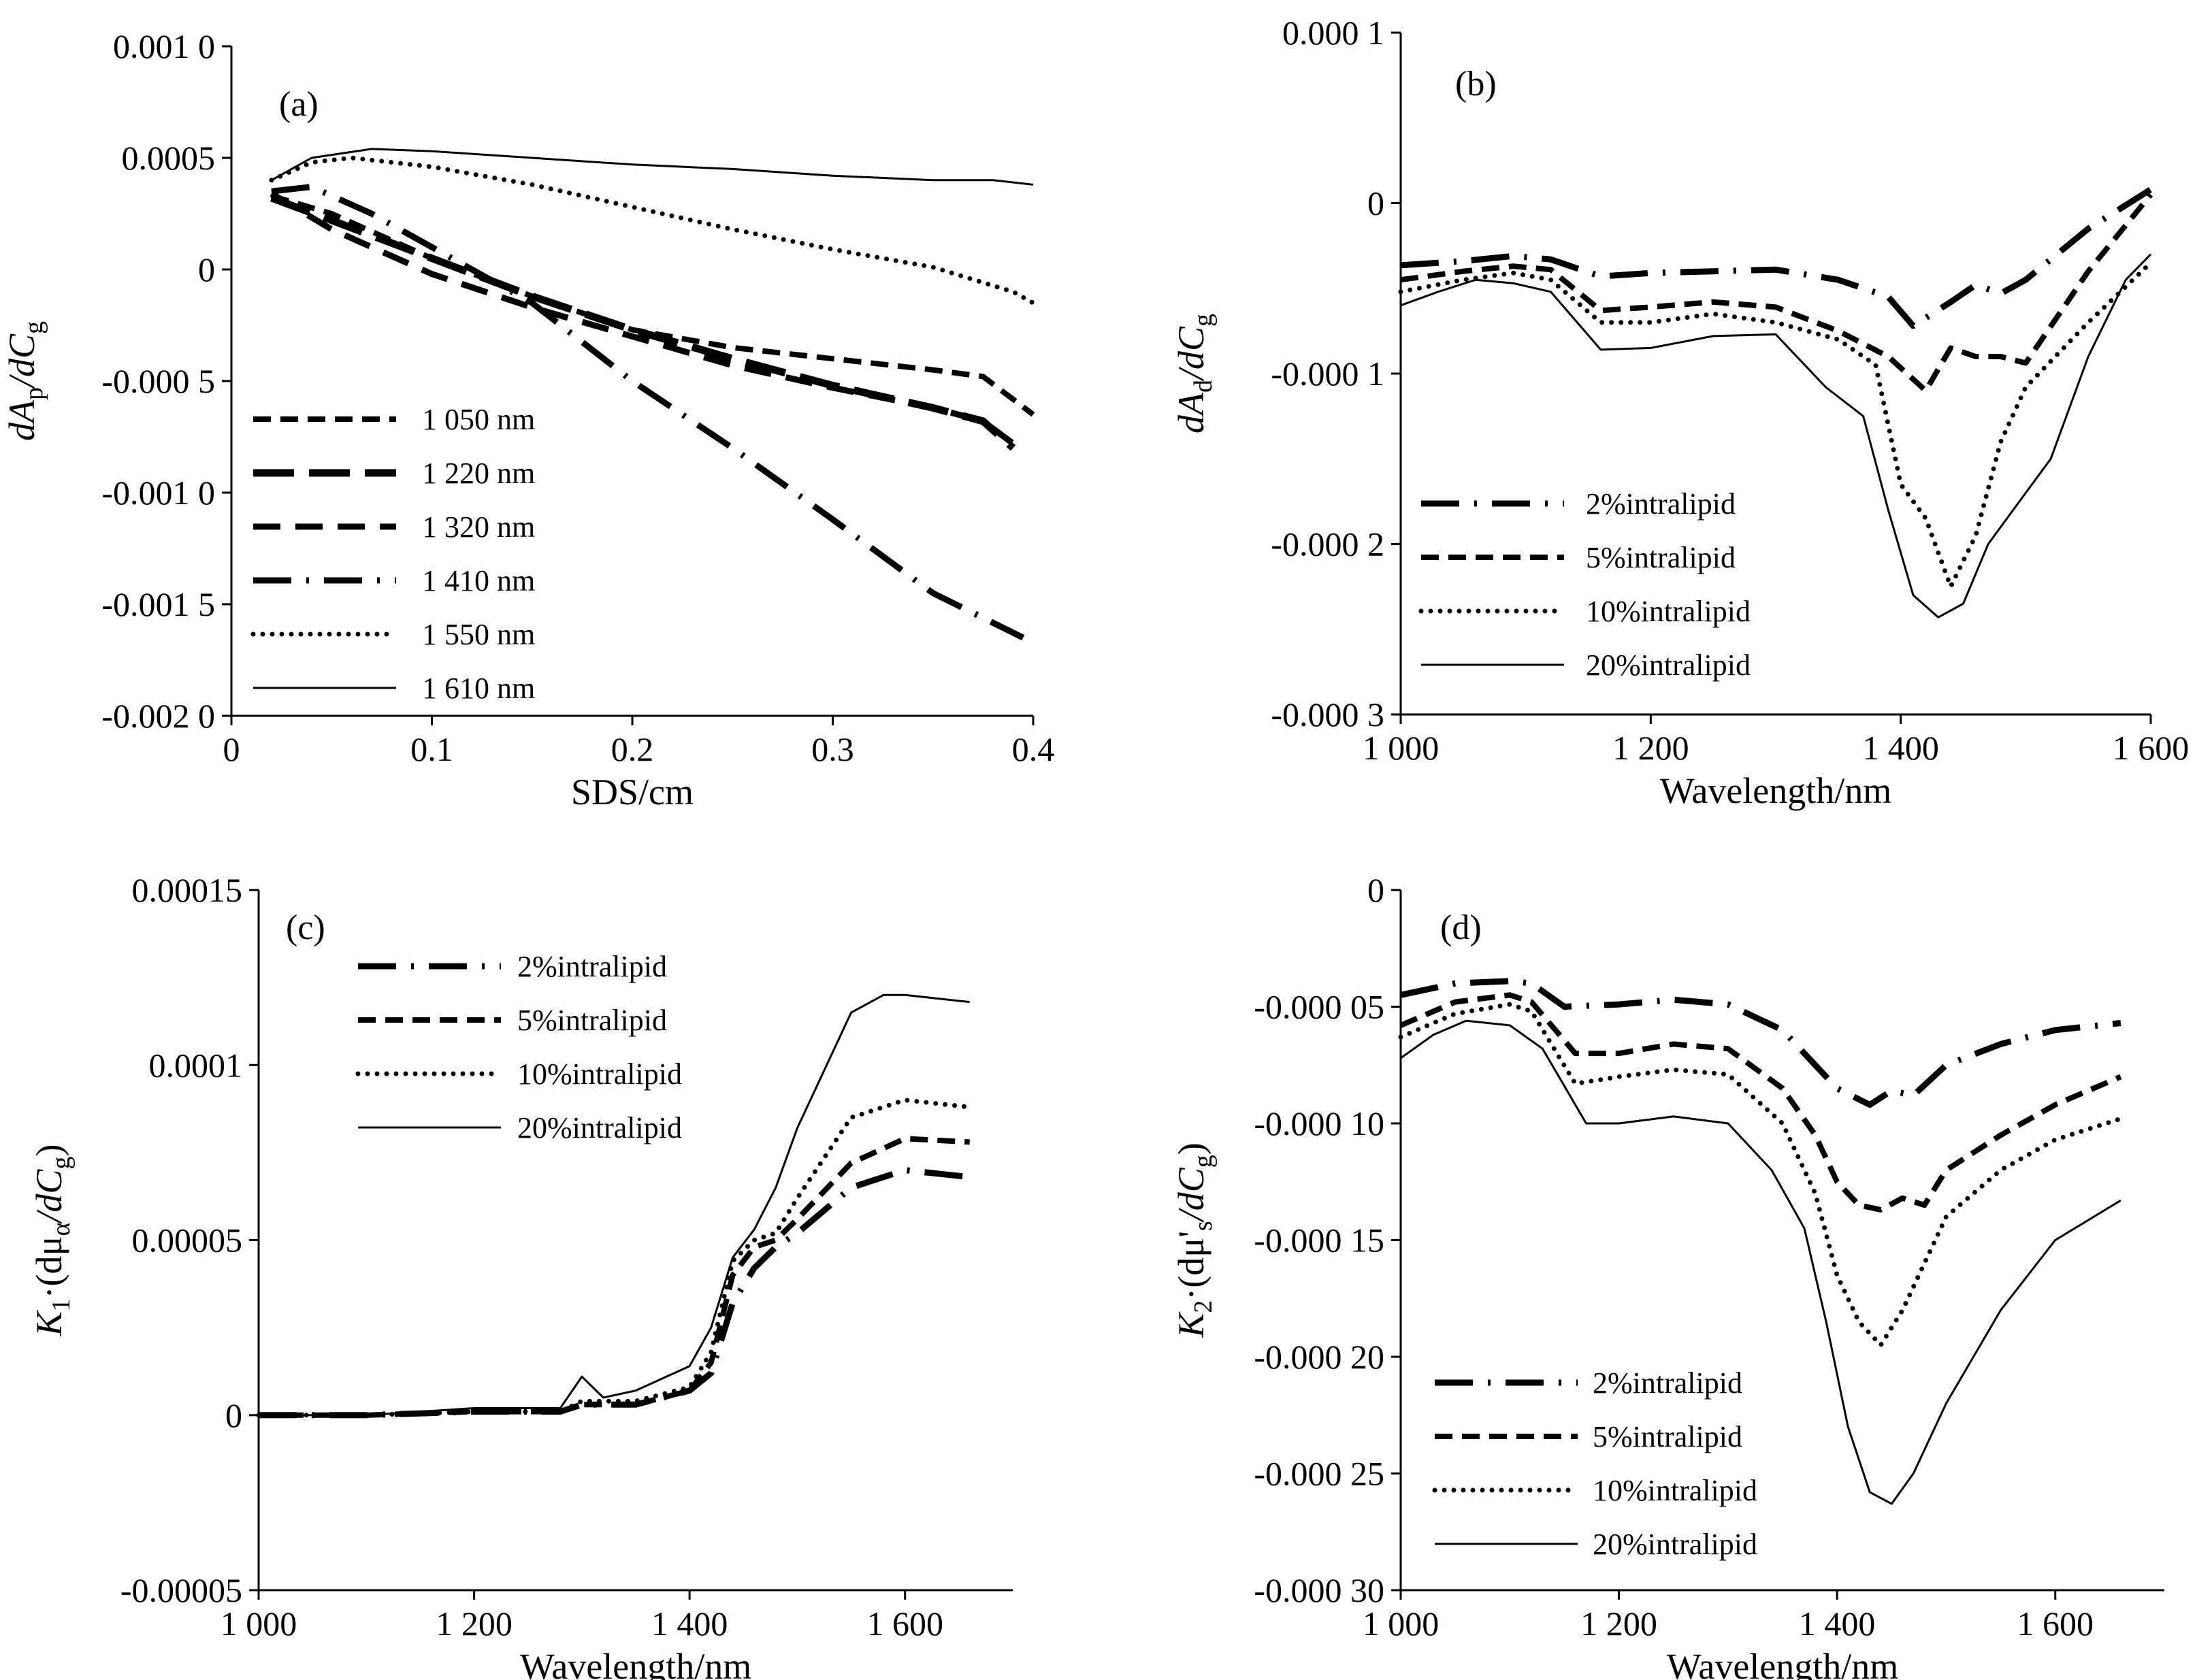 The height and width of the screenshot is (1680, 2212). Describe the element at coordinates (632, 749) in the screenshot. I see `x-tick-label: 0.2` at that location.